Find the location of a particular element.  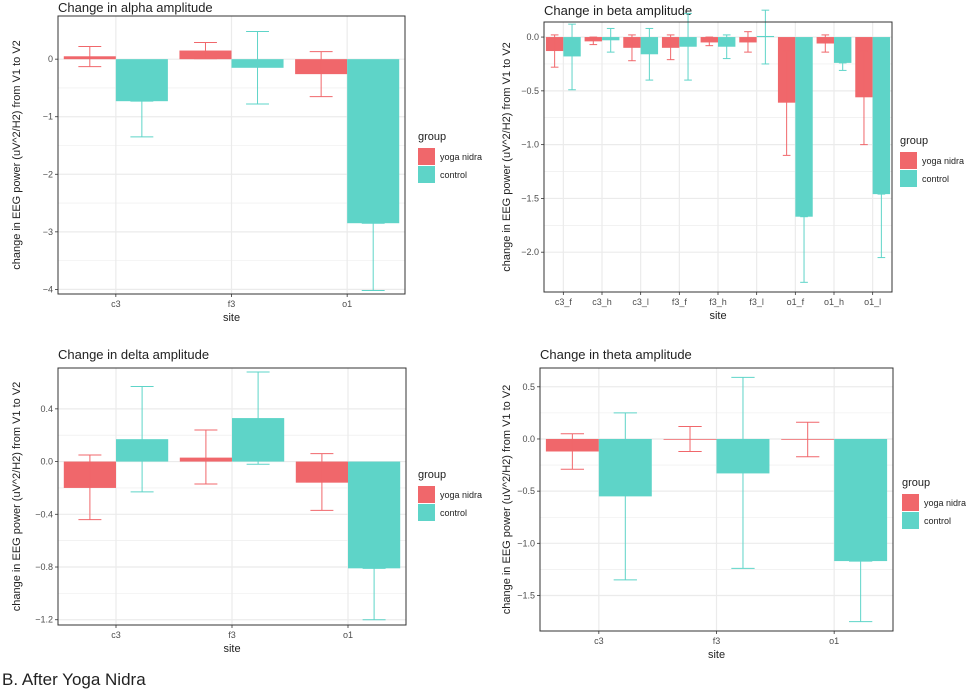

y-tick-label: −0.4 is located at coordinates (44, 514).